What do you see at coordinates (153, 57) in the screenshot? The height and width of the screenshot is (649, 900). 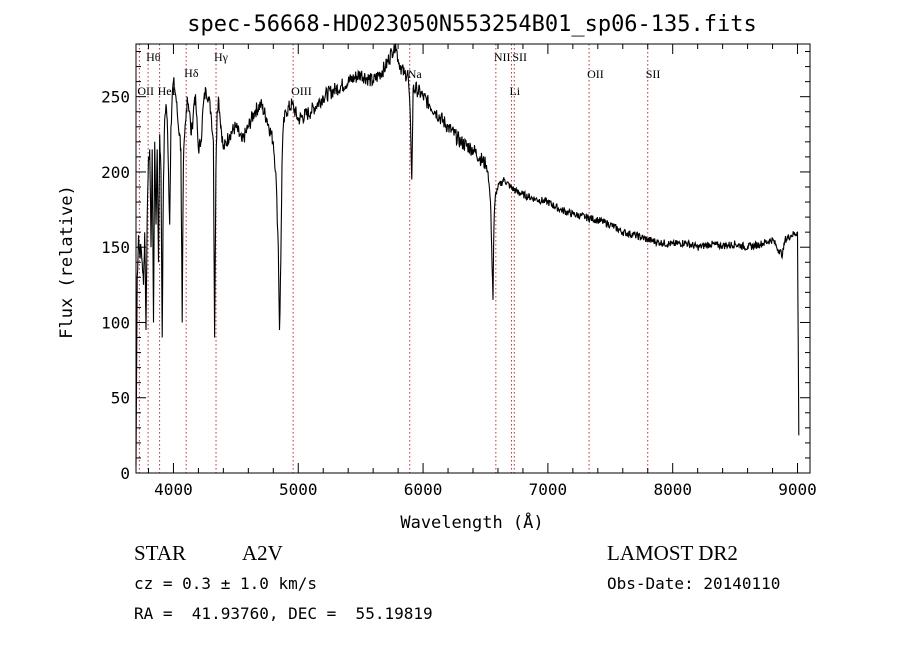 I see `spectral-line-label: Hθ` at bounding box center [153, 57].